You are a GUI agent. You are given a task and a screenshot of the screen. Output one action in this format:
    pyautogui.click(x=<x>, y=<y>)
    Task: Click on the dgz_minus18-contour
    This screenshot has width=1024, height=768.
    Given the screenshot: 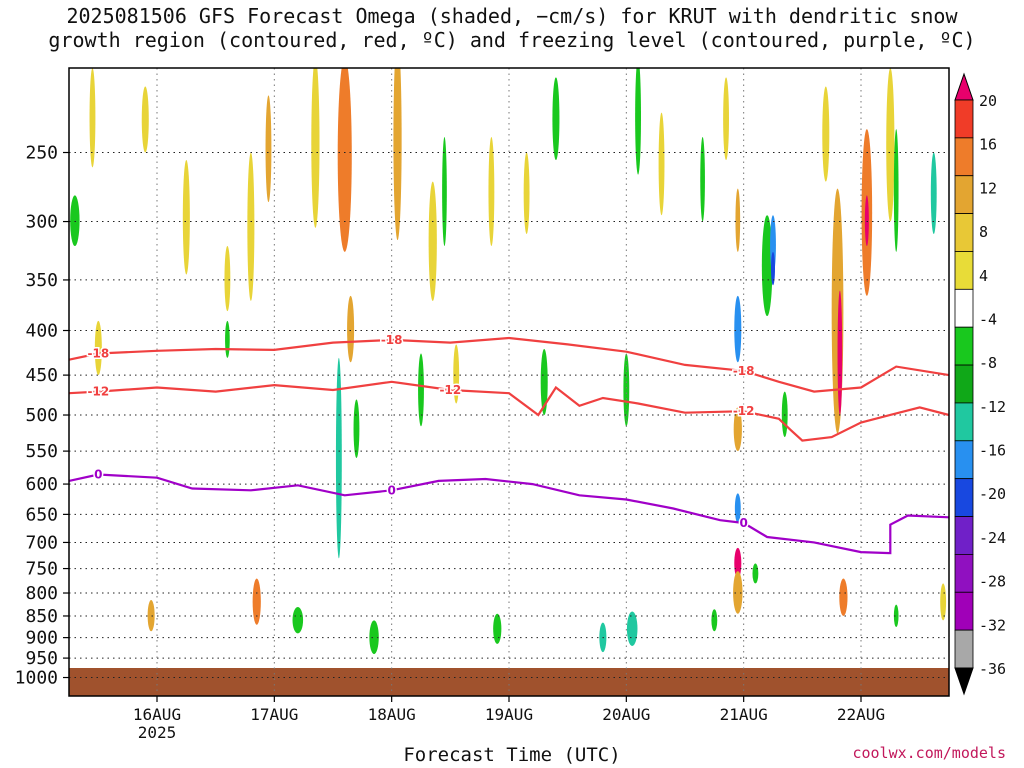 What is the action you would take?
    pyautogui.click(x=509, y=364)
    